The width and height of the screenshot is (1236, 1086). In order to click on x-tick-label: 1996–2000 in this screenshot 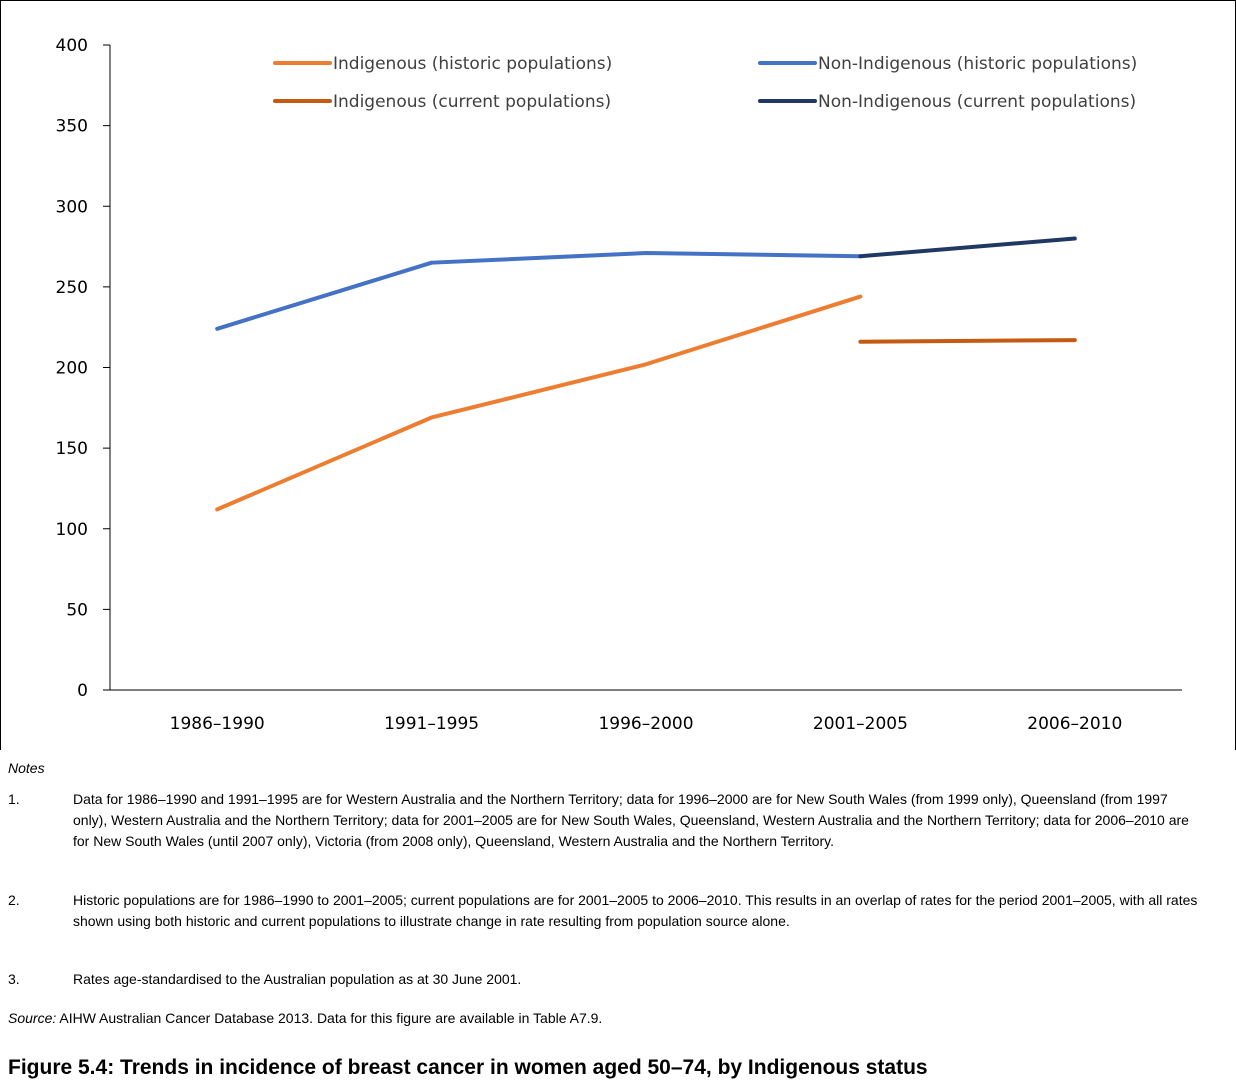, I will do `click(645, 724)`.